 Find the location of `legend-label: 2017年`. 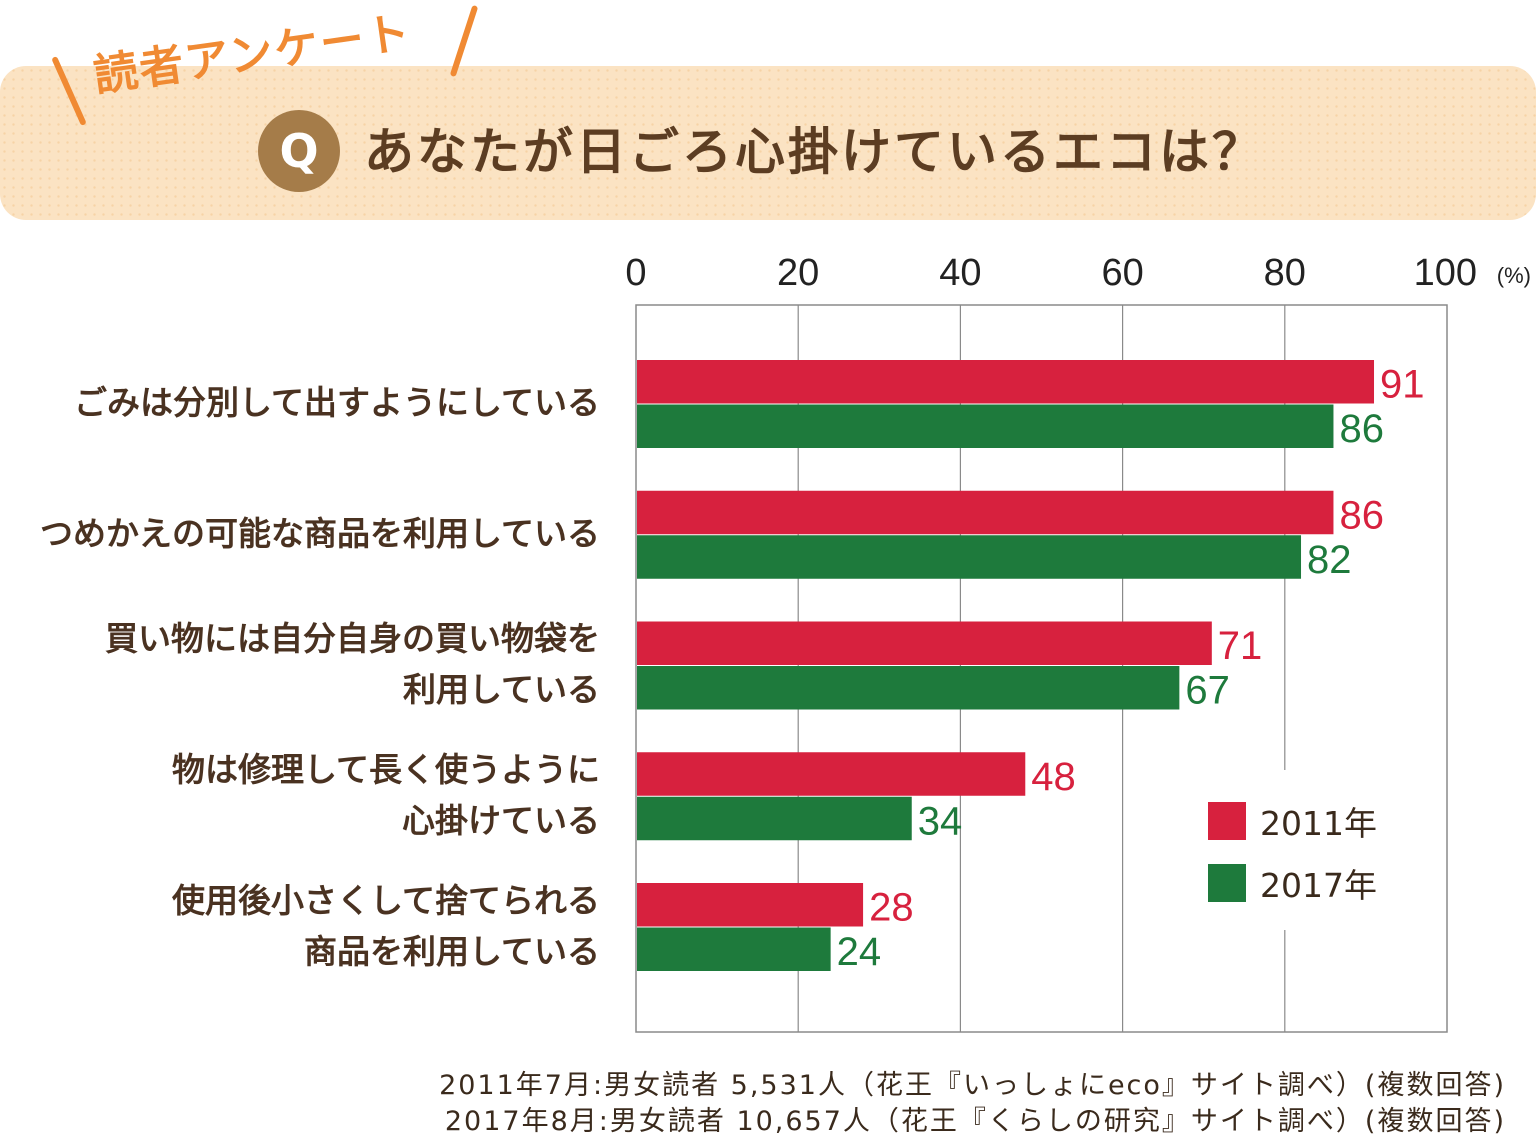

legend-label: 2017年 is located at coordinates (1318, 885).